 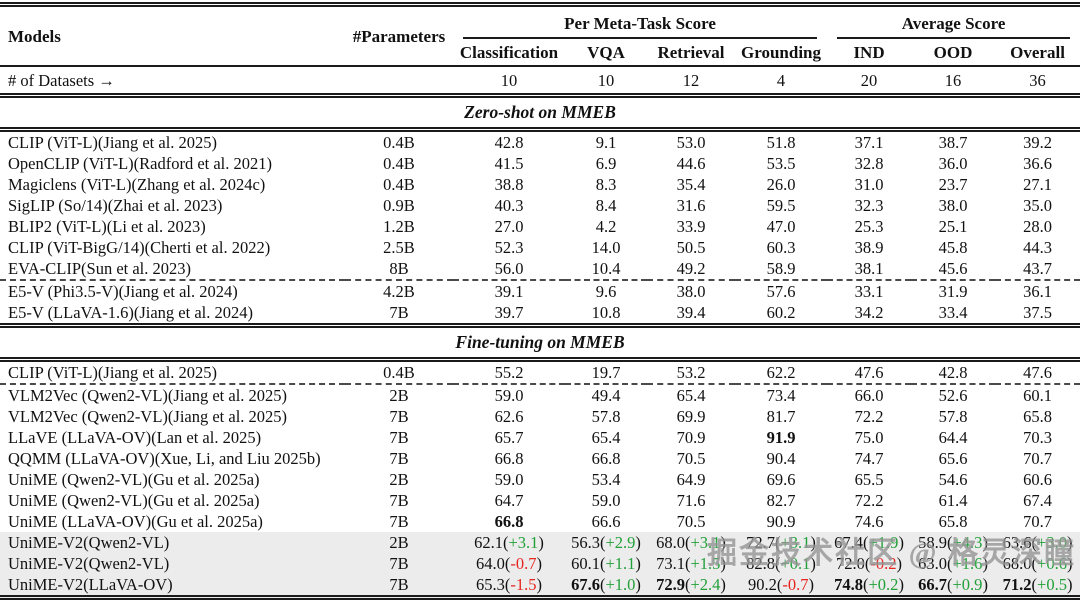 I want to click on score-cell: 70.7, so click(x=1037, y=458).